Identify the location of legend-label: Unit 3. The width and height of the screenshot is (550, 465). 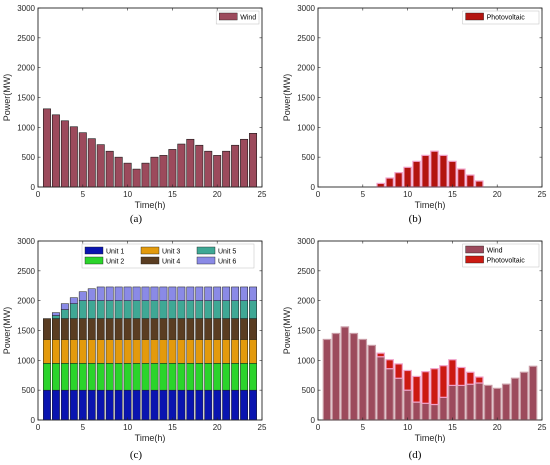
(171, 252).